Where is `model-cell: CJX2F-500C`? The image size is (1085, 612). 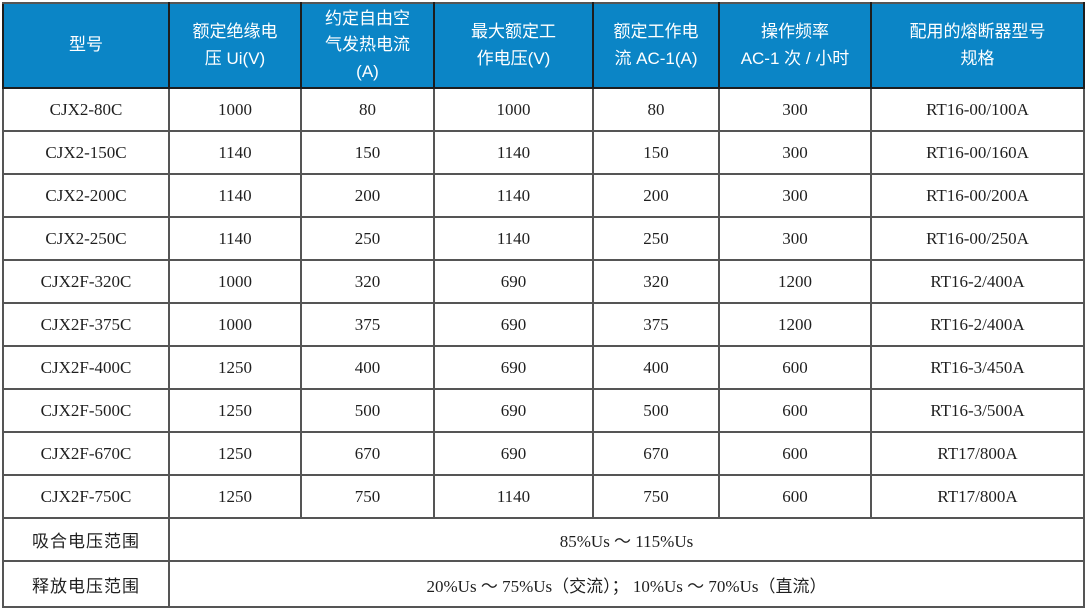 model-cell: CJX2F-500C is located at coordinates (86, 411).